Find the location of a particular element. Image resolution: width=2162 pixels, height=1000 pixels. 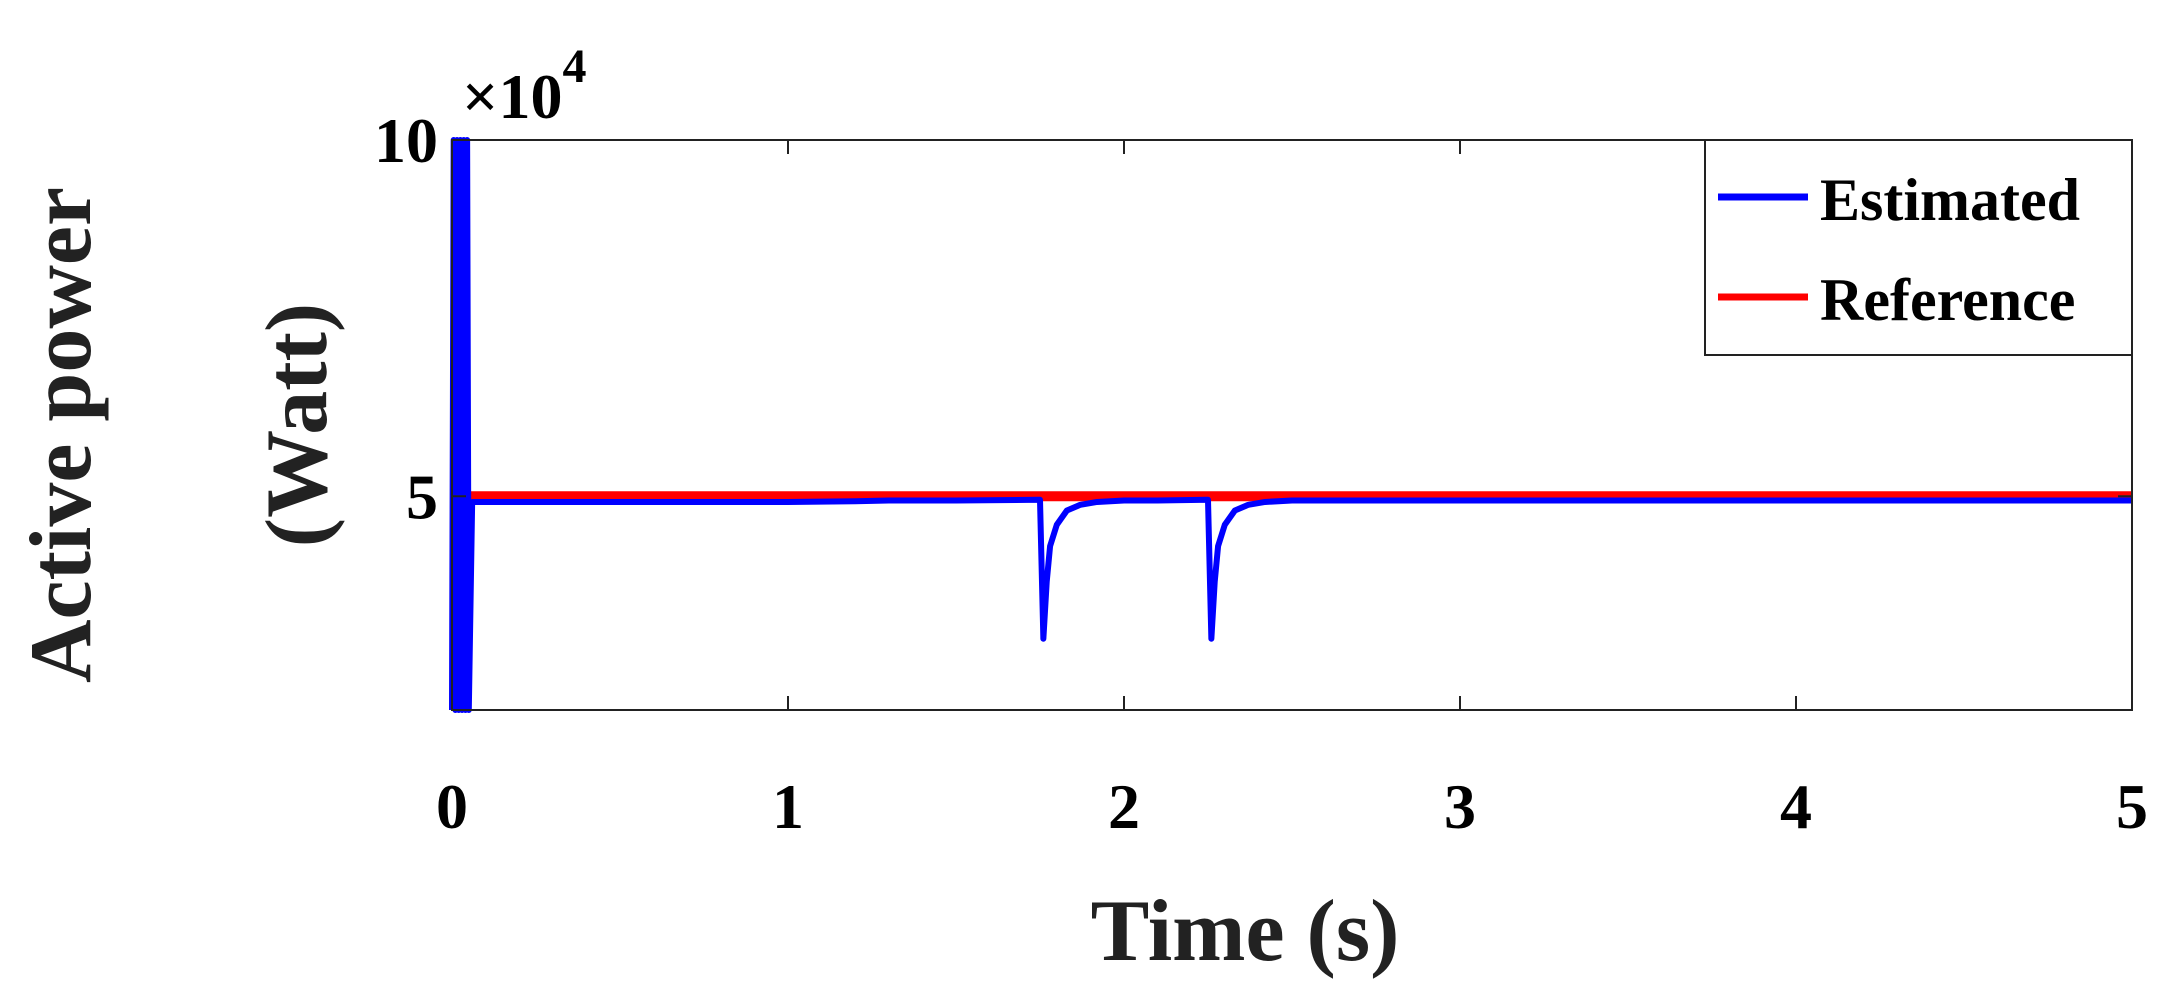

x-axis-label: Time (s) is located at coordinates (1245, 931).